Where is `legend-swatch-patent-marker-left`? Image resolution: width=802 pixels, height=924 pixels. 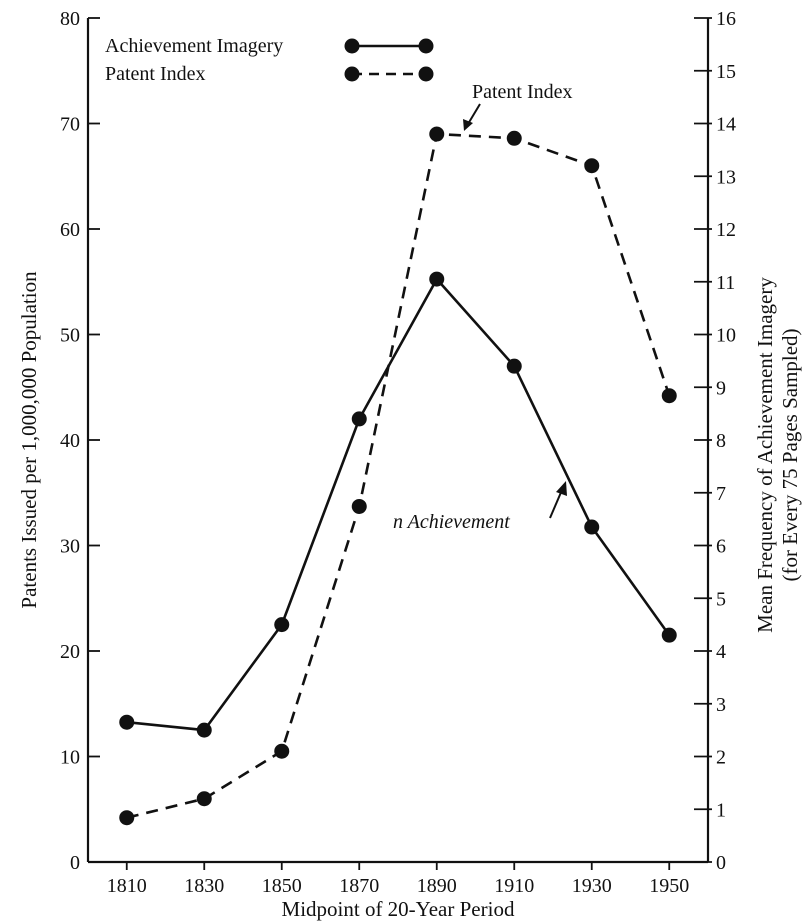
legend-swatch-patent-marker-left is located at coordinates (352, 74).